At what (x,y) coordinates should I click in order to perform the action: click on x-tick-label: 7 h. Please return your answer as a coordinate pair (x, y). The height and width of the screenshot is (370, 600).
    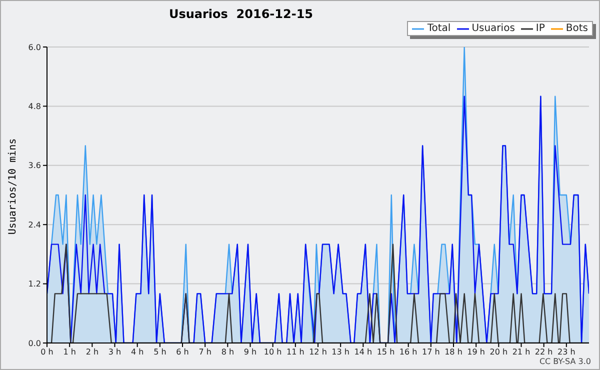
    Looking at the image, I should click on (205, 352).